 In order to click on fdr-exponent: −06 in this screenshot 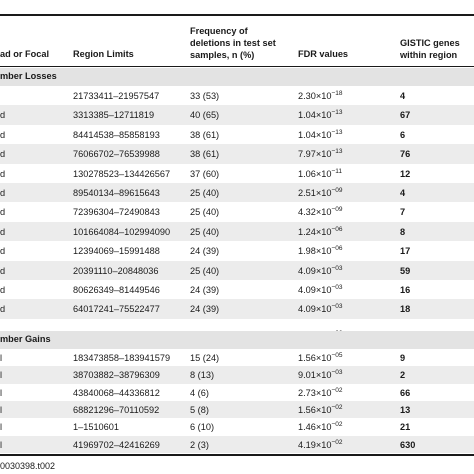, I will do `click(337, 249)`.